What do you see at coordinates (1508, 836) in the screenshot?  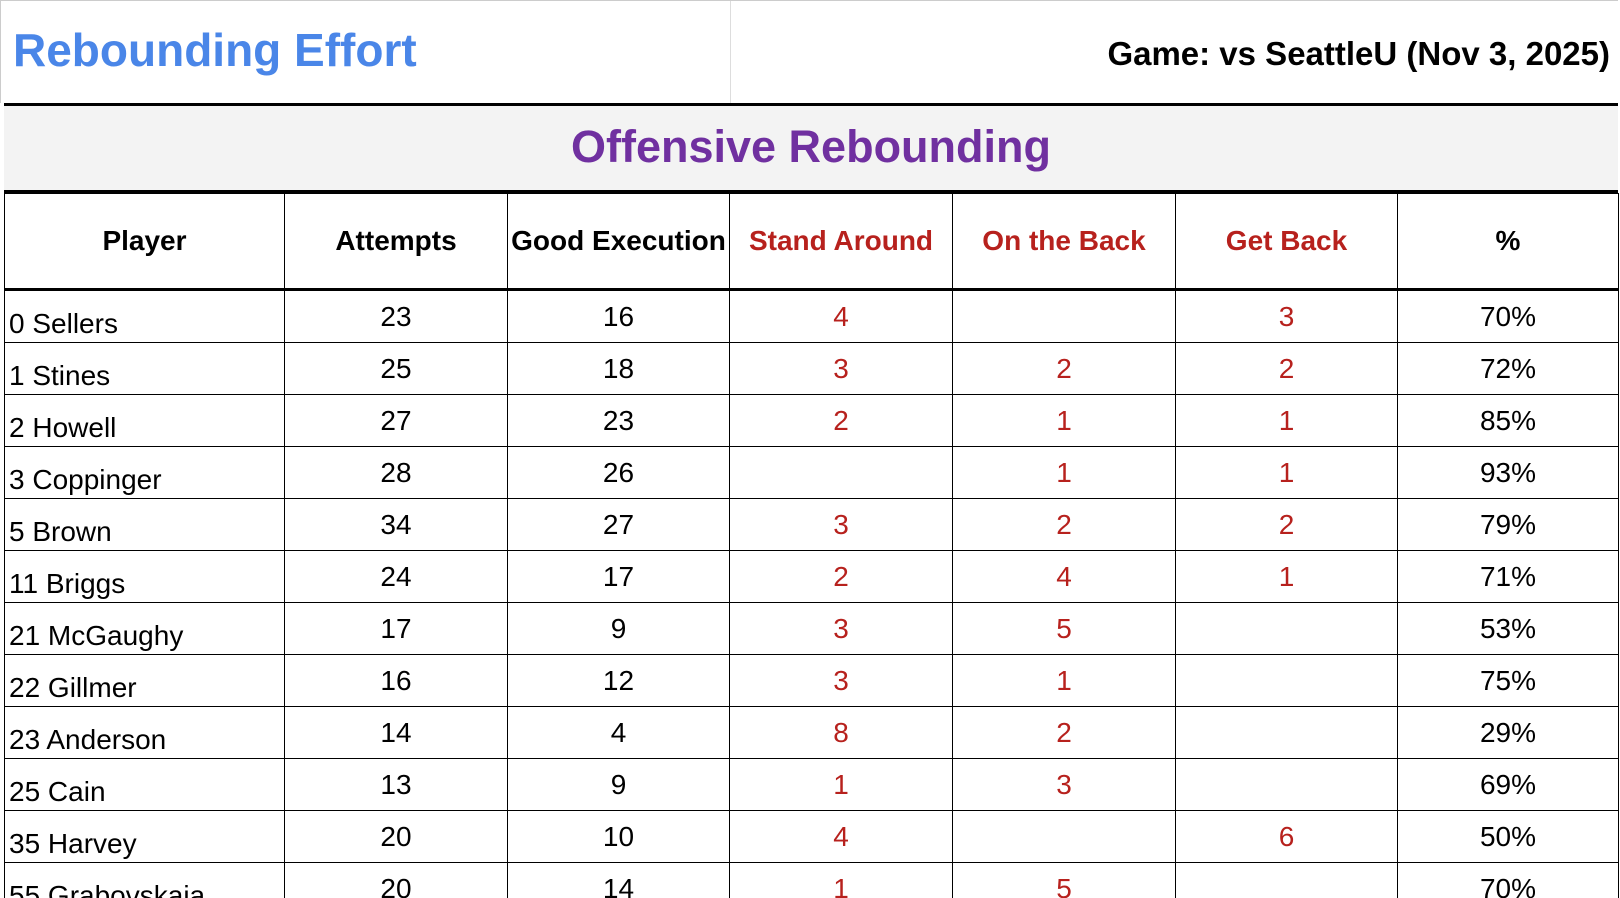 I see `value-cell: 50%` at bounding box center [1508, 836].